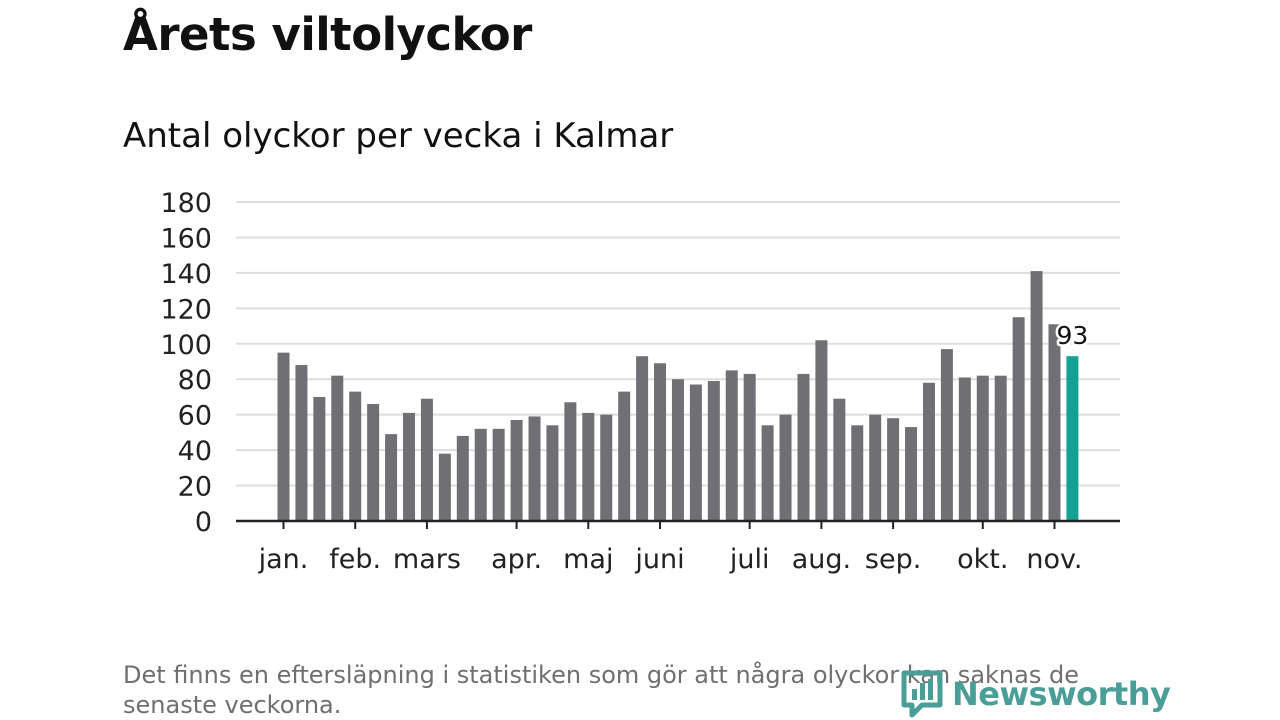 This screenshot has width=1280, height=720. I want to click on x-tick-label: juli, so click(749, 559).